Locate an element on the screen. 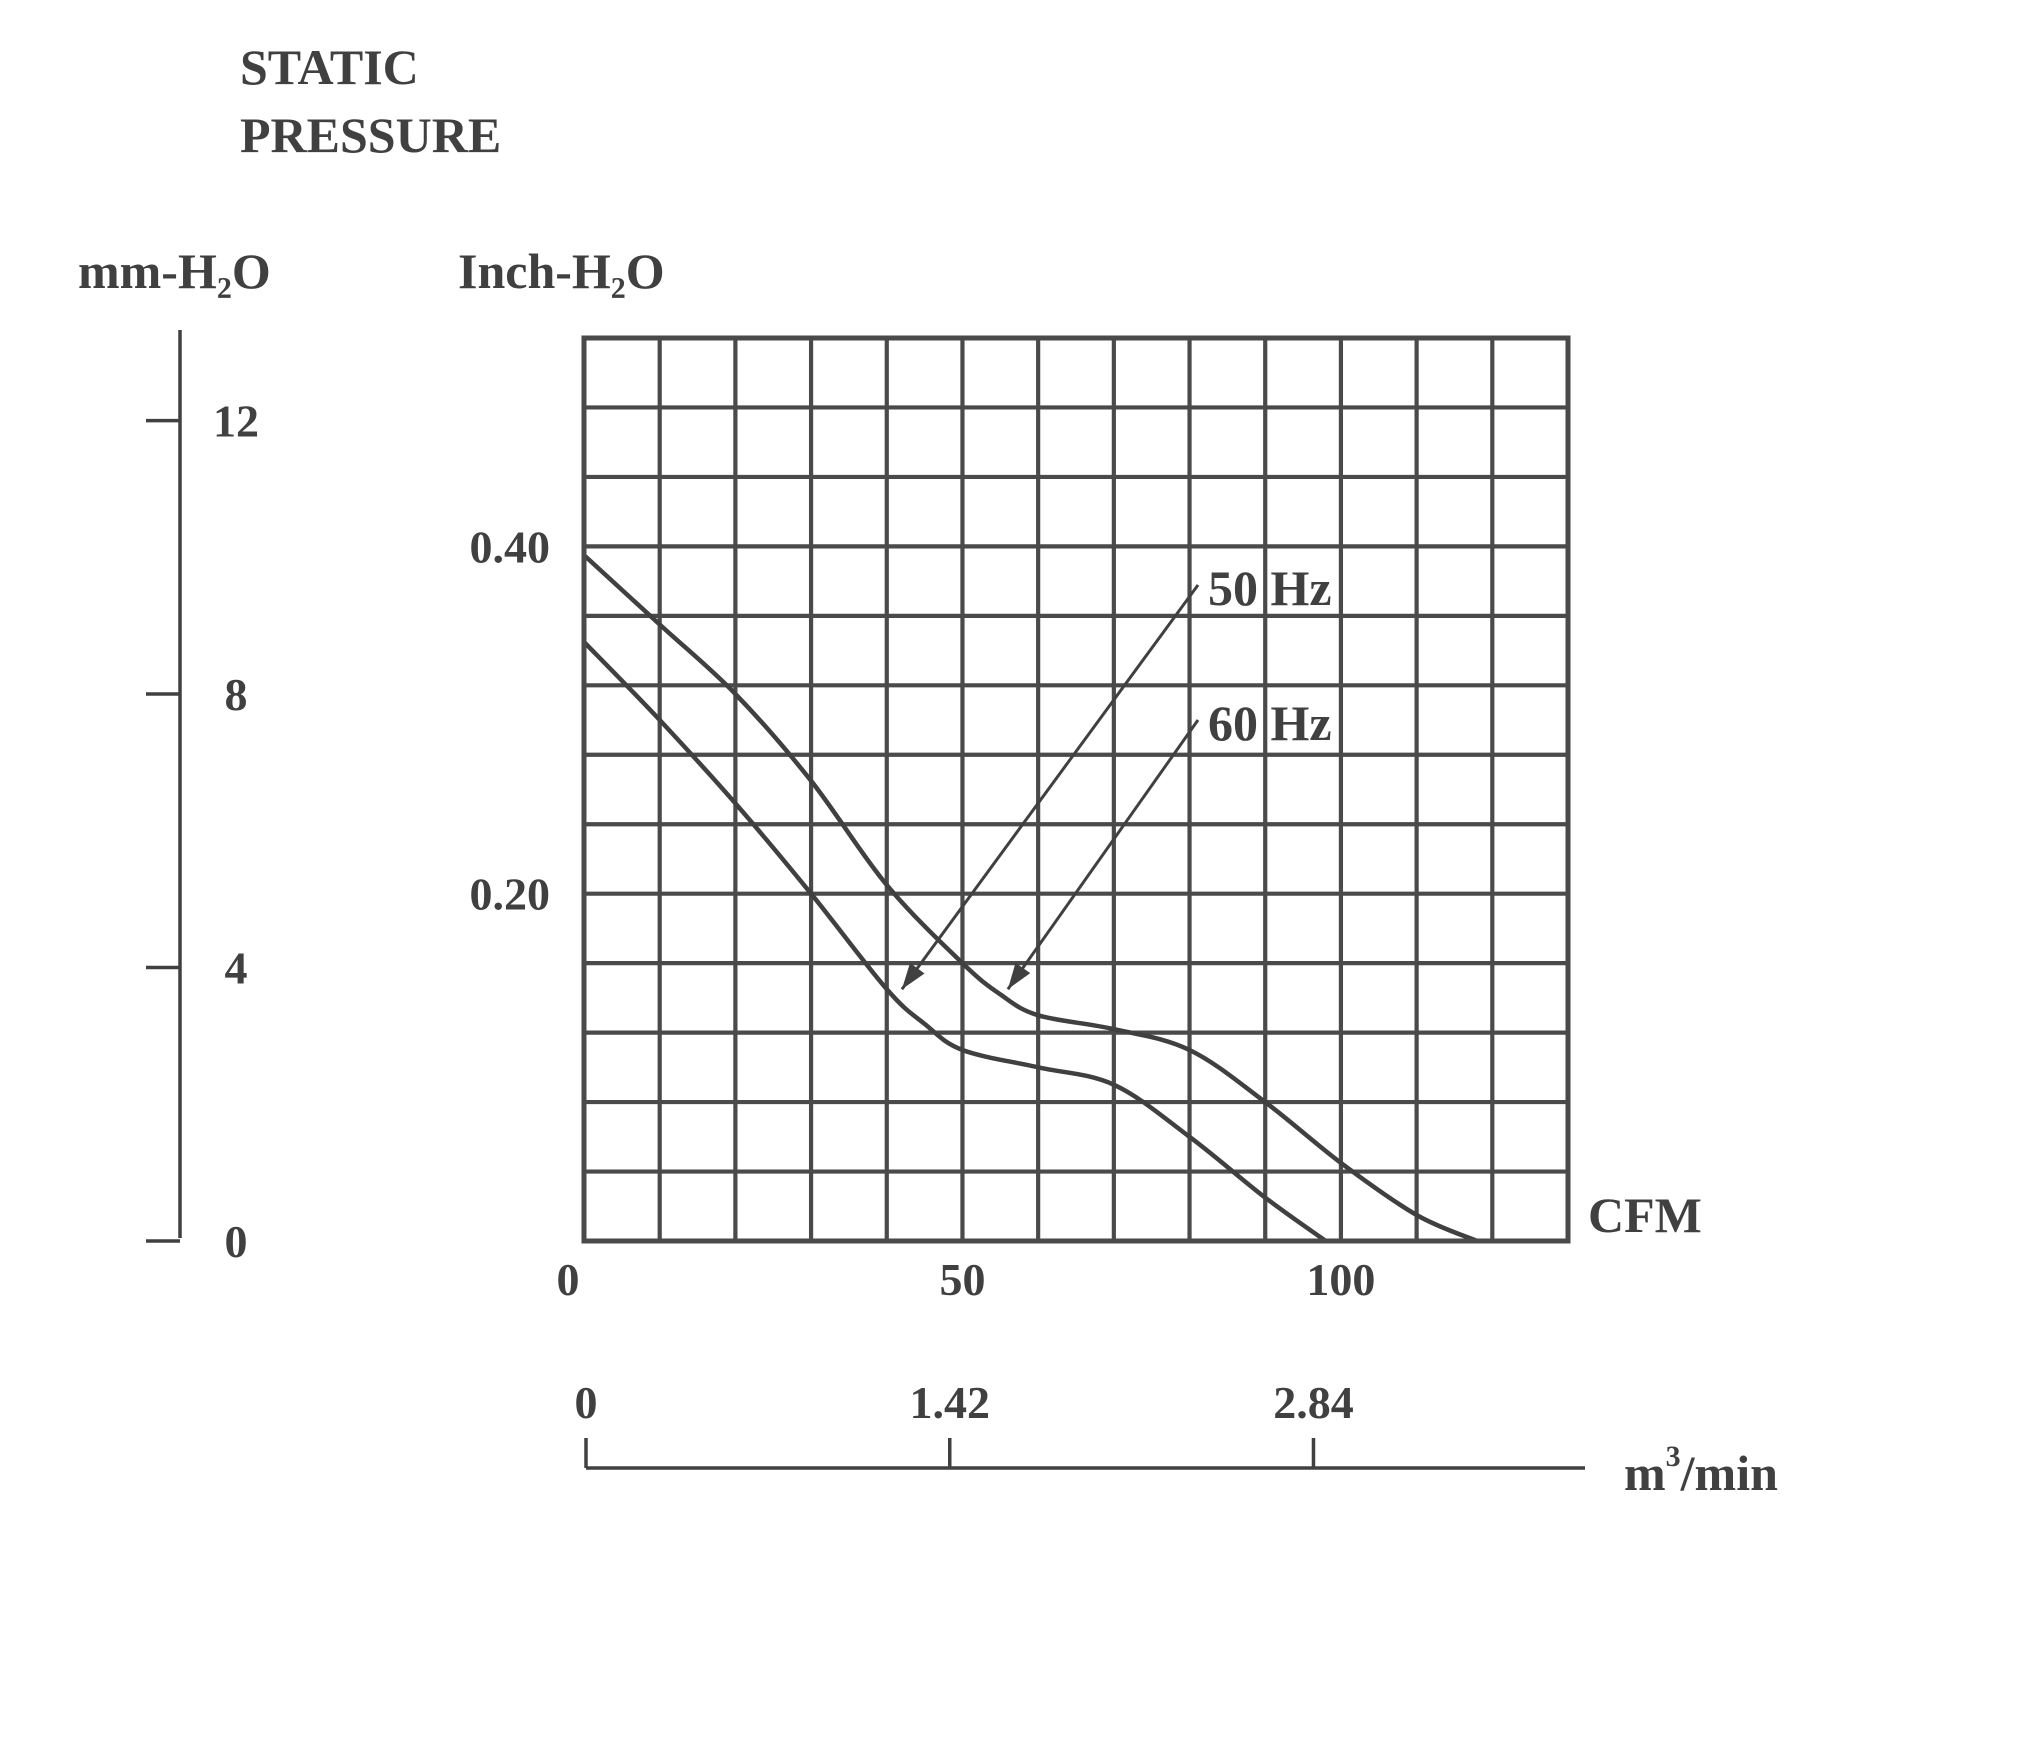  x-main-tick-label: 0 is located at coordinates (568, 1279).